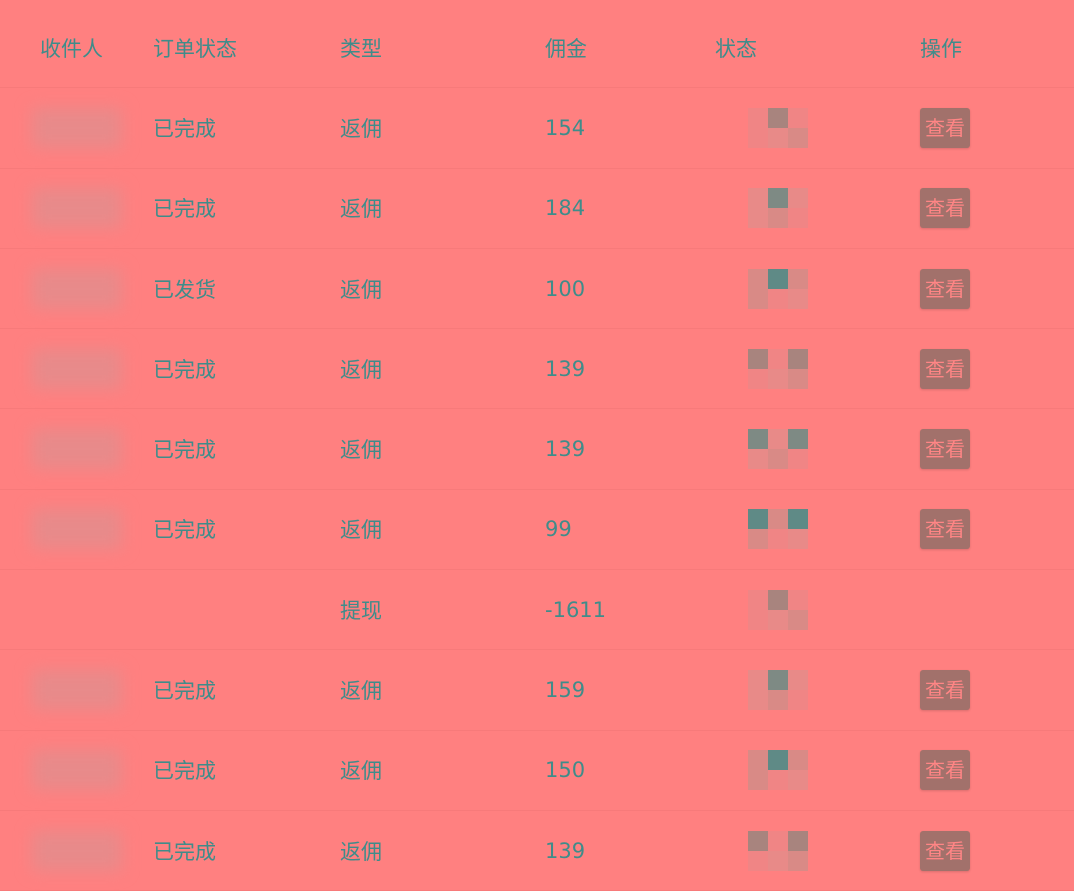 The image size is (1074, 891). What do you see at coordinates (558, 529) in the screenshot?
I see `commission-cell: 99` at bounding box center [558, 529].